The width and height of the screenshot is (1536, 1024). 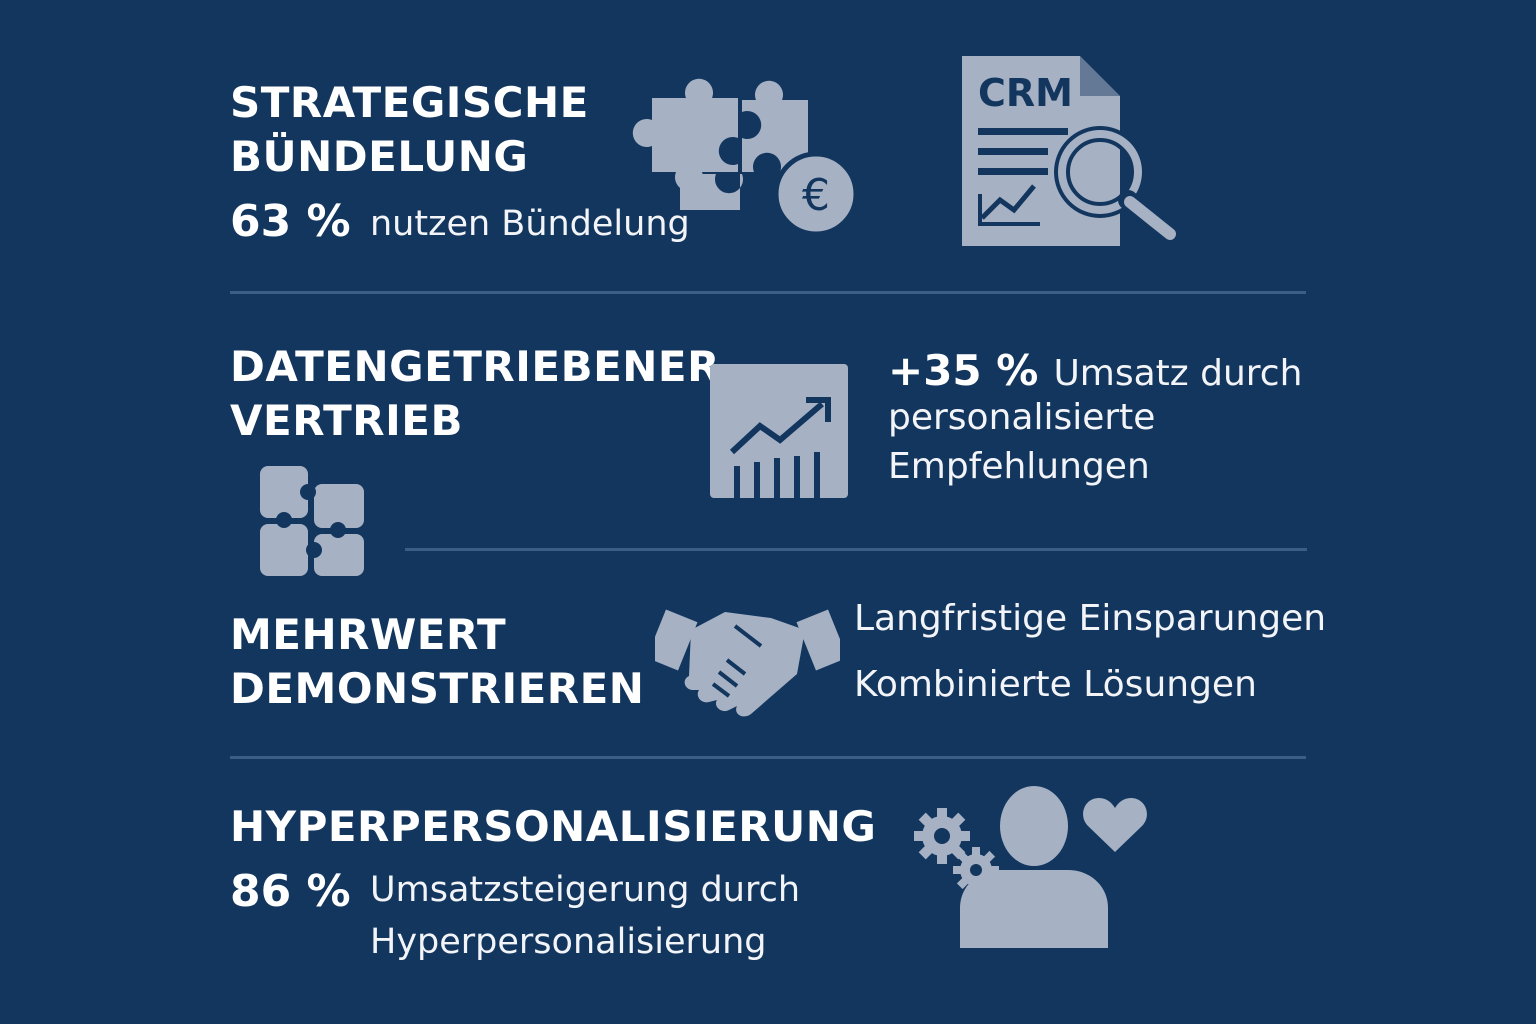 What do you see at coordinates (1034, 867) in the screenshot?
I see `person-icon` at bounding box center [1034, 867].